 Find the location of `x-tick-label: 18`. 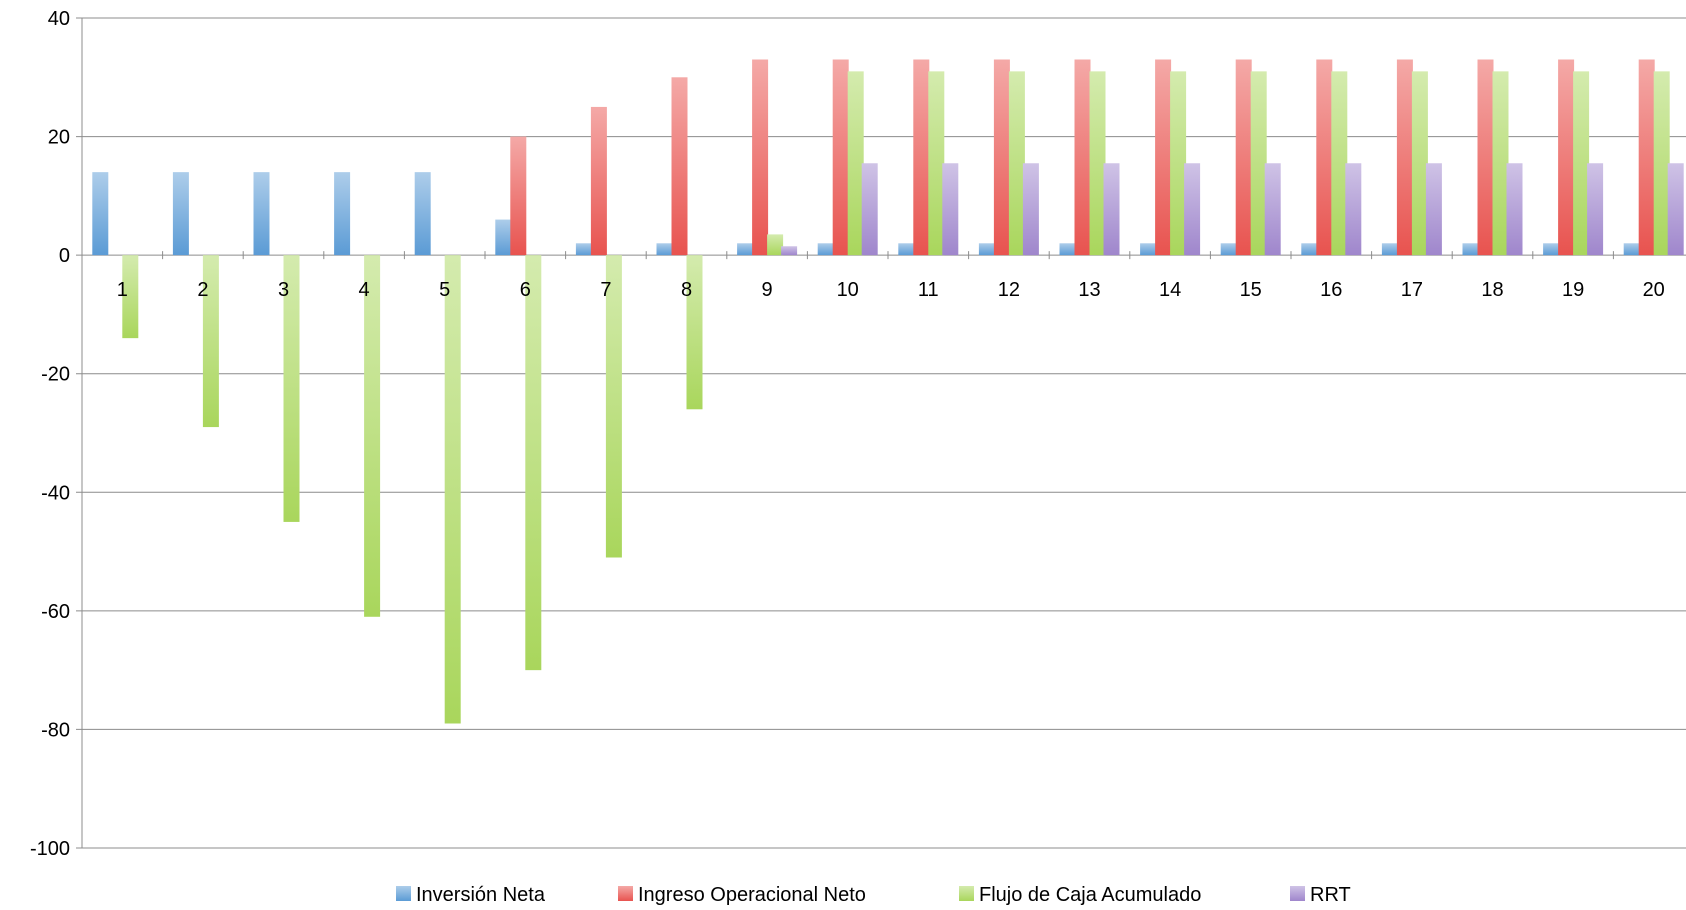

x-tick-label: 18 is located at coordinates (1492, 290).